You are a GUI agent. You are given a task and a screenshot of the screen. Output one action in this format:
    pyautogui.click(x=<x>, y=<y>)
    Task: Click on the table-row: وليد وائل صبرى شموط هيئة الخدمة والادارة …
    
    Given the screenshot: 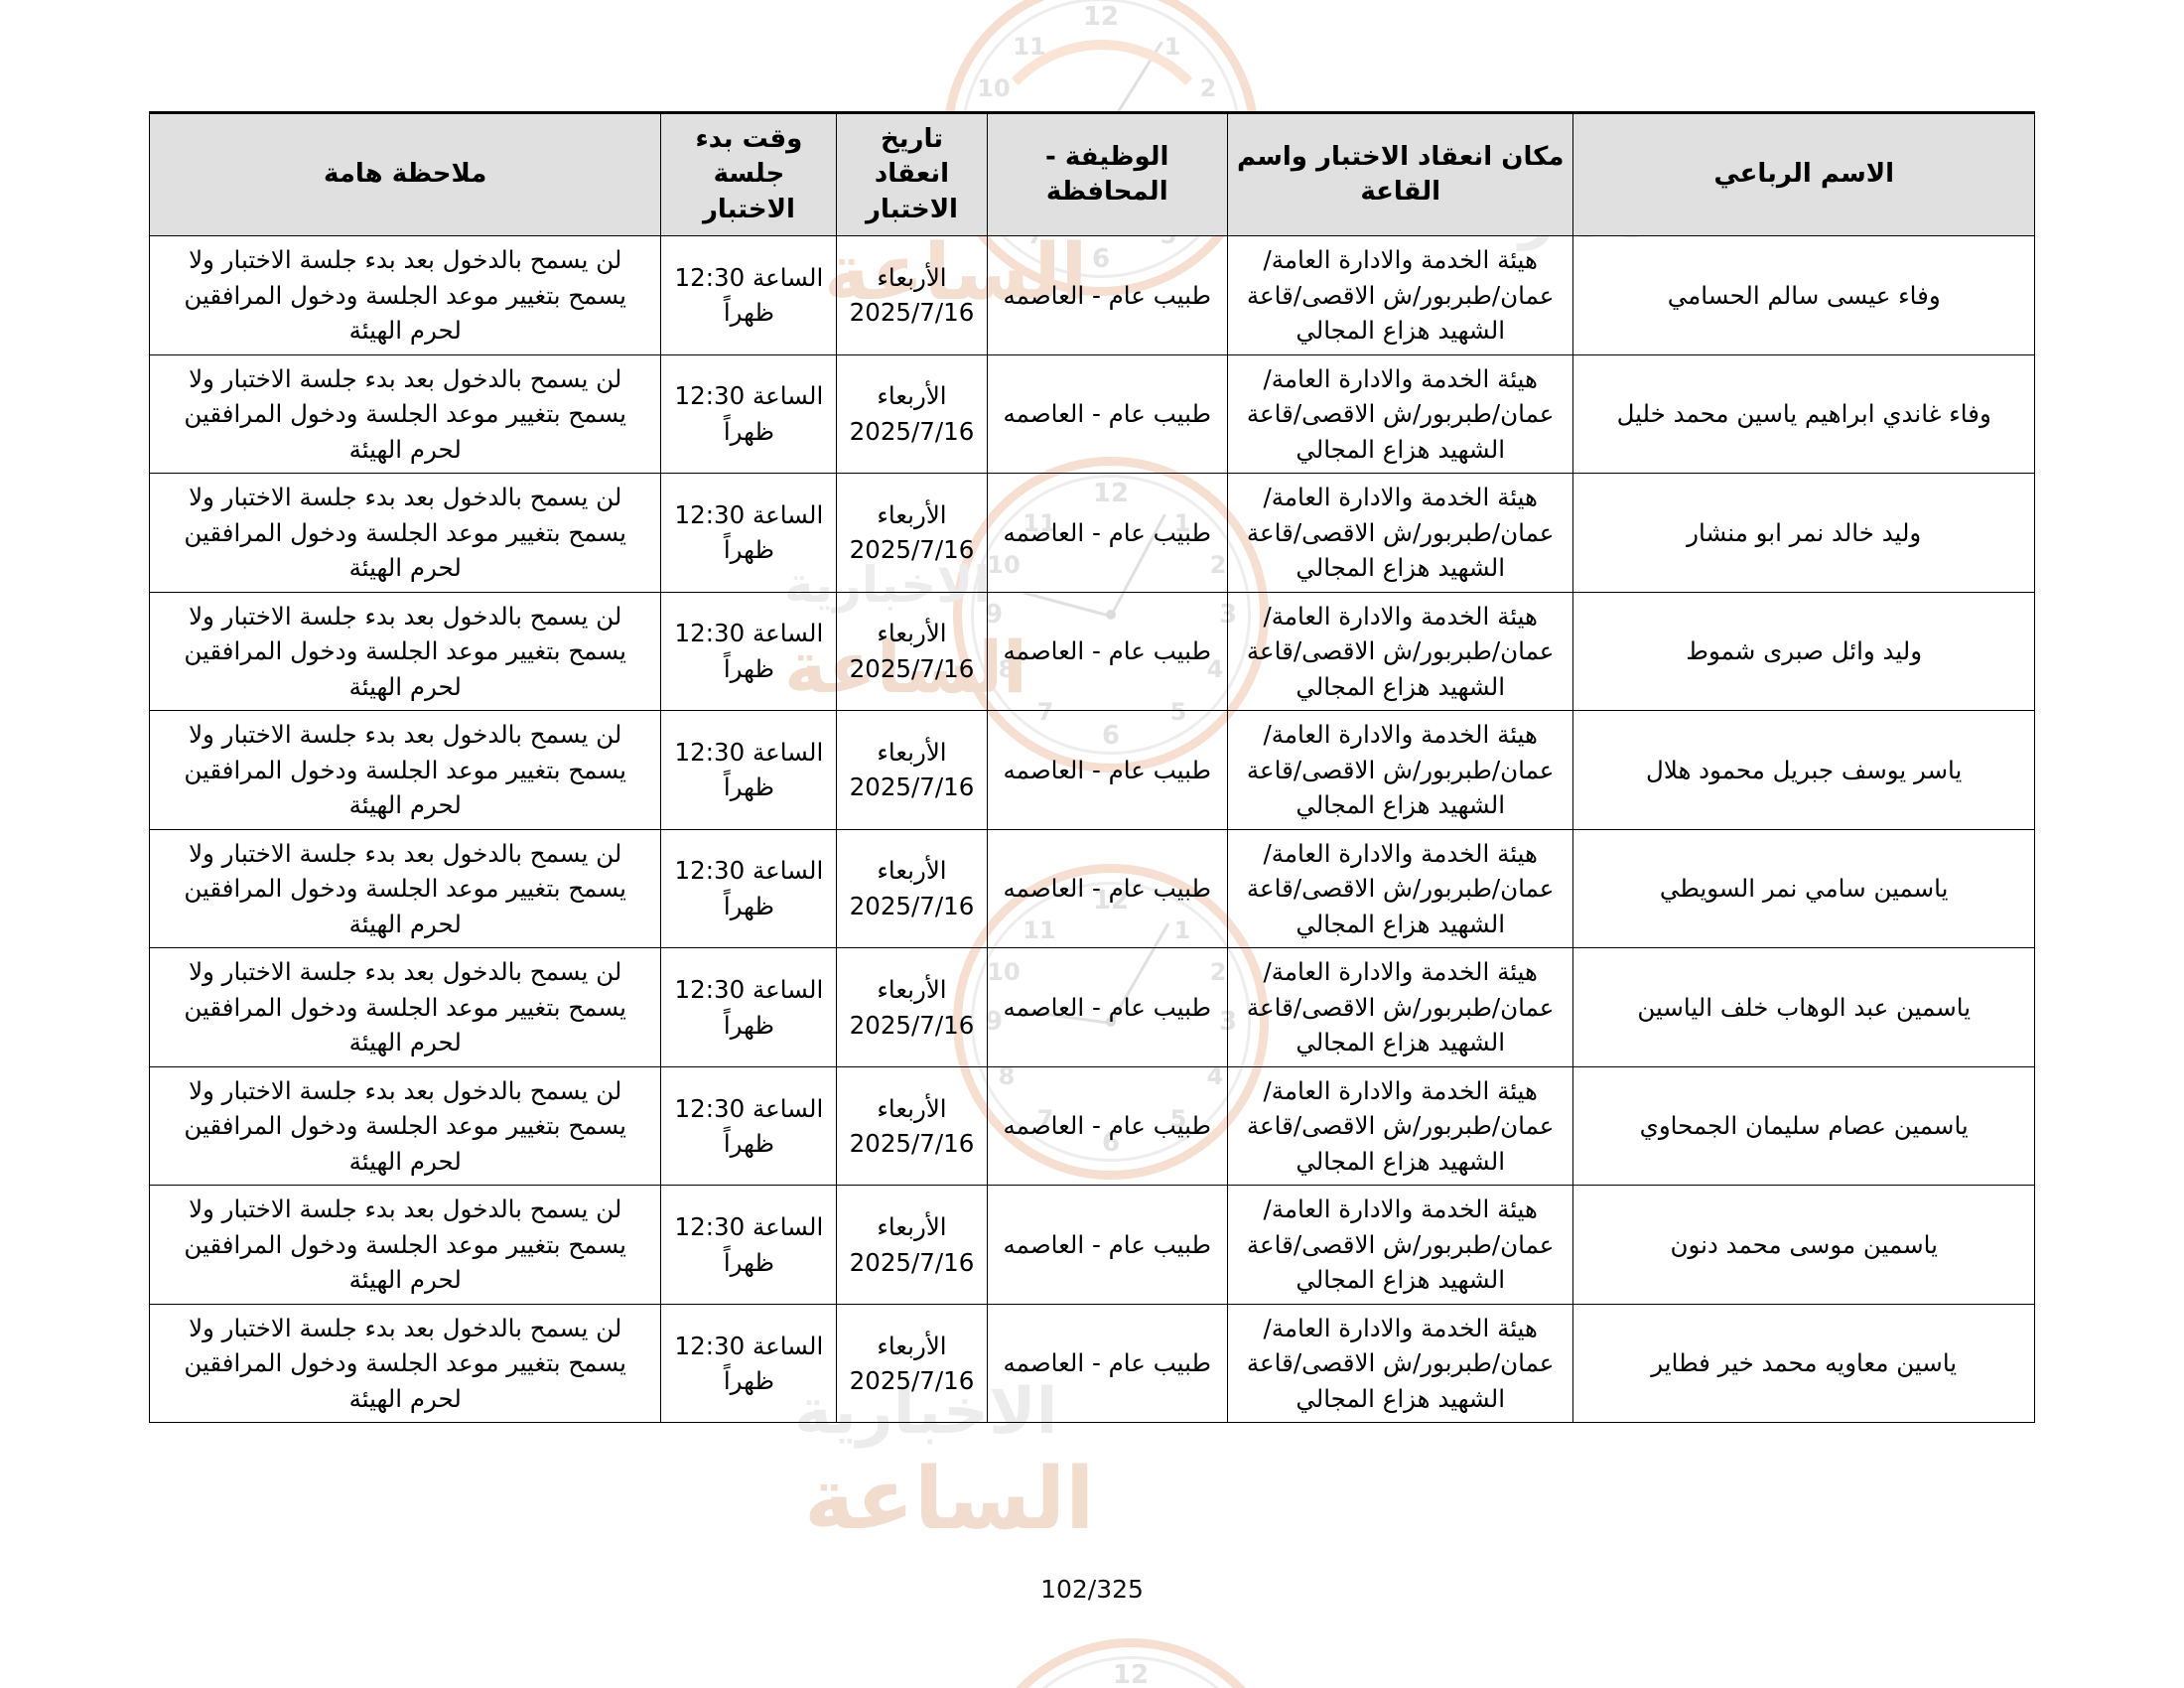 What is the action you would take?
    pyautogui.click(x=1091, y=651)
    